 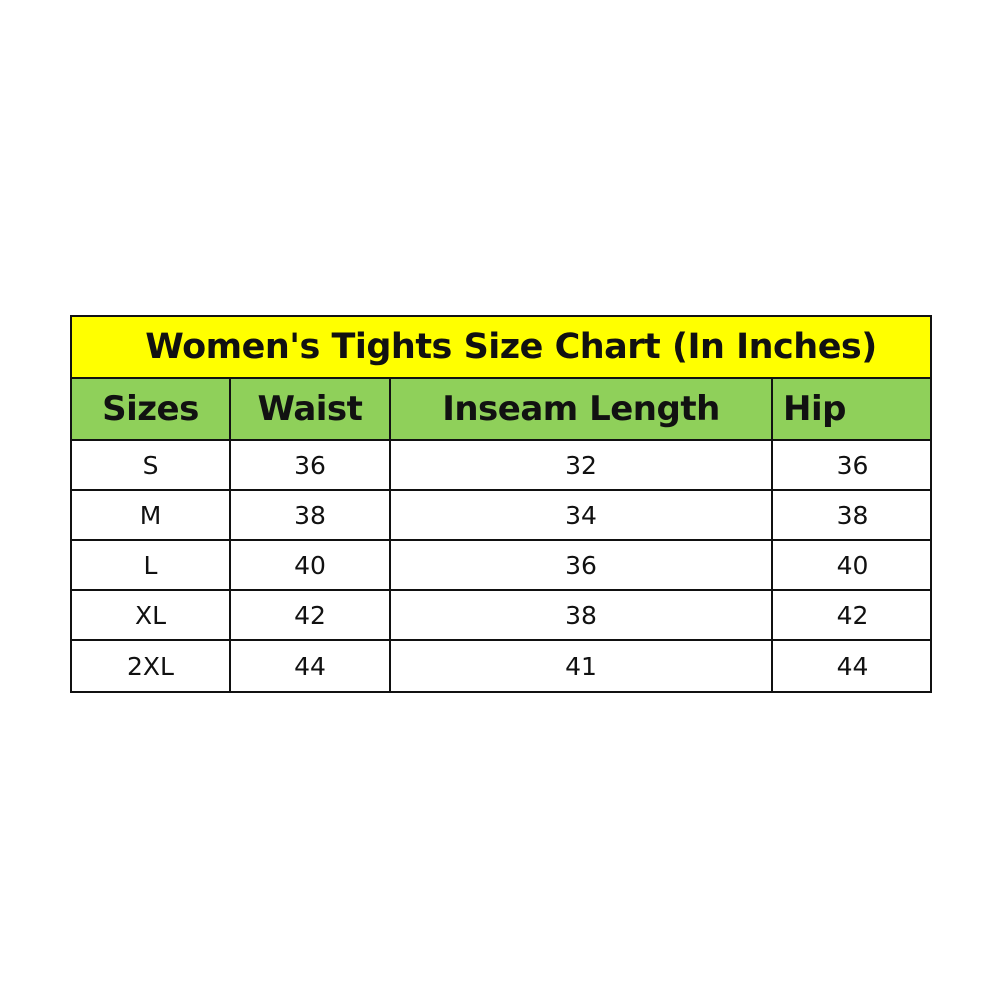 What do you see at coordinates (852, 515) in the screenshot?
I see `cell-hip: 38` at bounding box center [852, 515].